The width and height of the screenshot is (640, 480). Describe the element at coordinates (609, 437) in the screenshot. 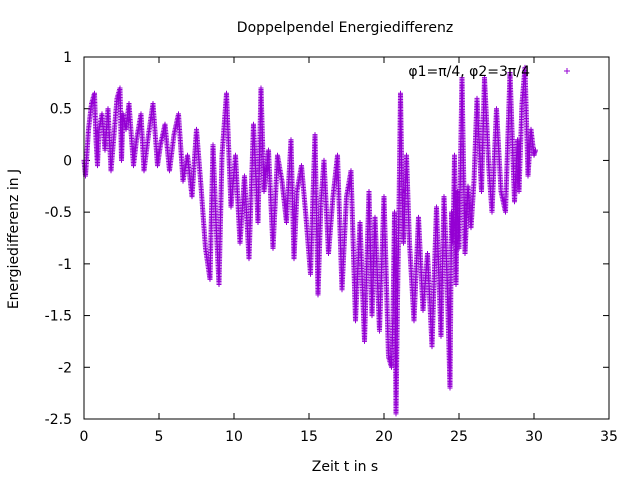

I see `x-tick-label: 35` at that location.